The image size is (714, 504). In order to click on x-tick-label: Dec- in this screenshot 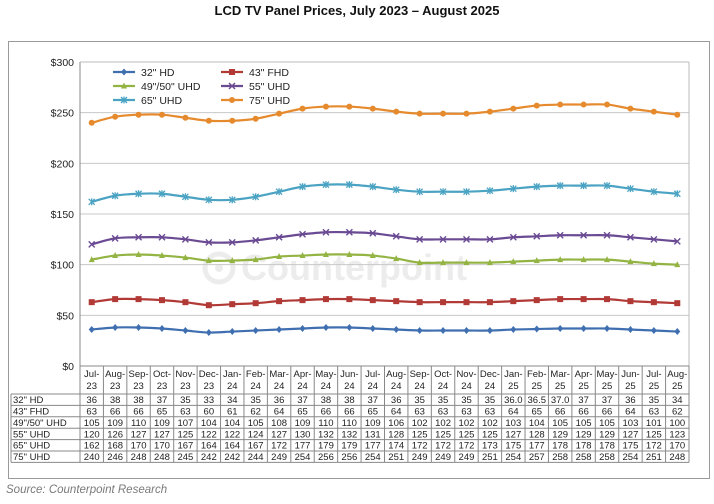, I will do `click(490, 374)`.